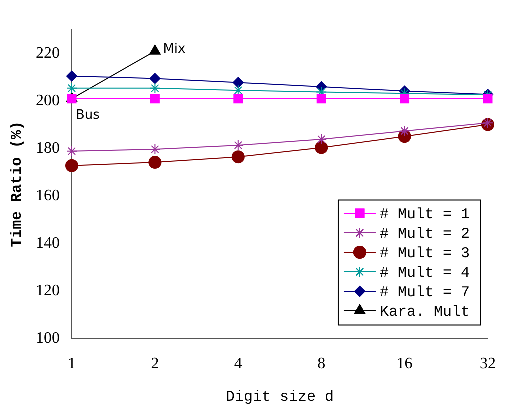  What do you see at coordinates (425, 235) in the screenshot?
I see `legend-label: # Mult = 2` at bounding box center [425, 235].